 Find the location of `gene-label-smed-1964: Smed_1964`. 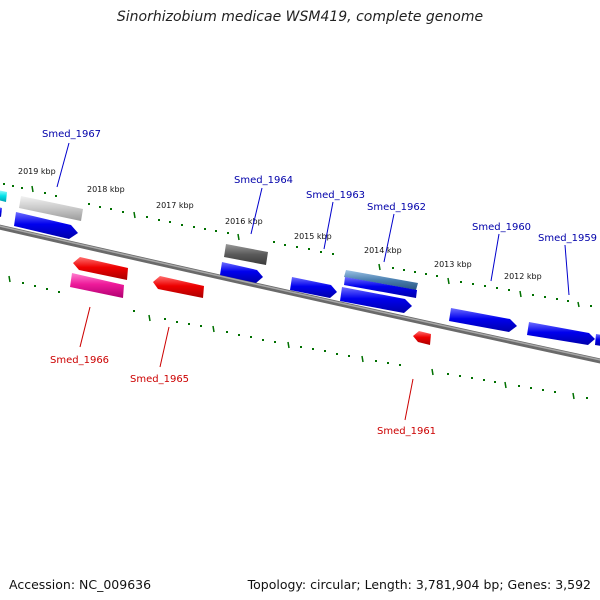

gene-label-smed-1964: Smed_1964 is located at coordinates (263, 180).